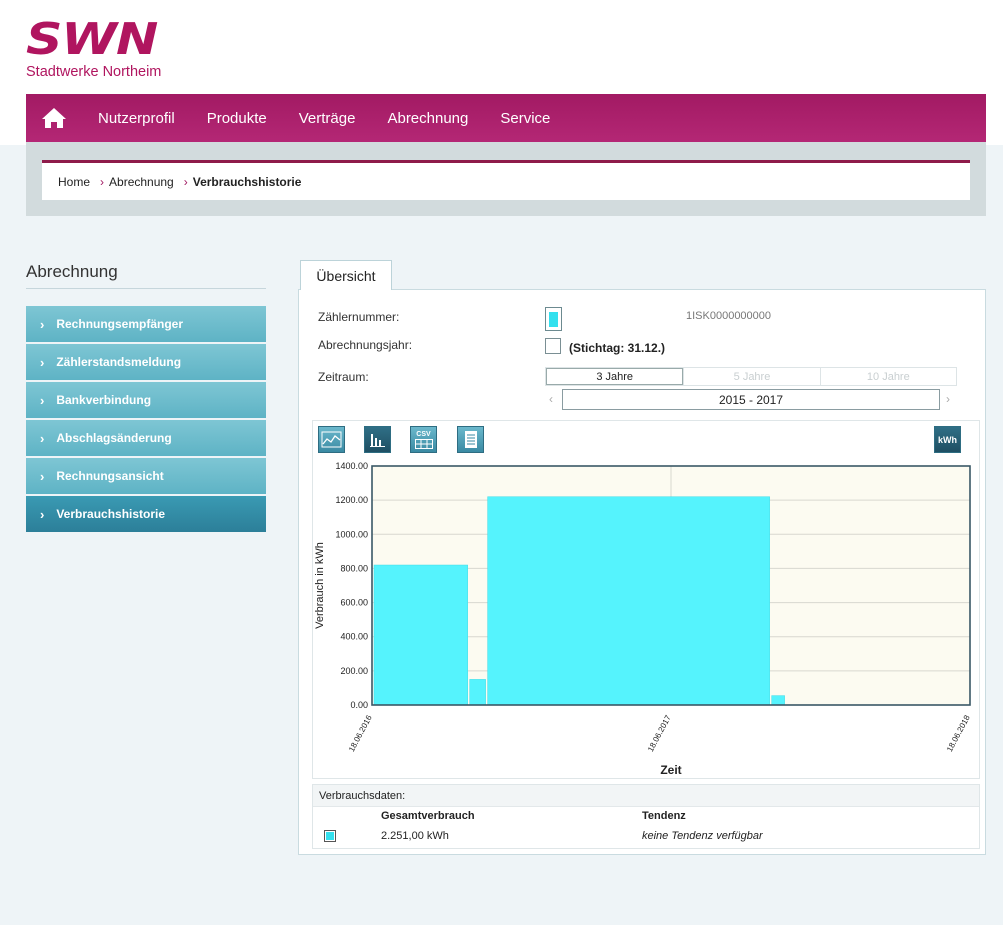  Describe the element at coordinates (729, 316) in the screenshot. I see `meter-number: 1ISK0000000000` at that location.